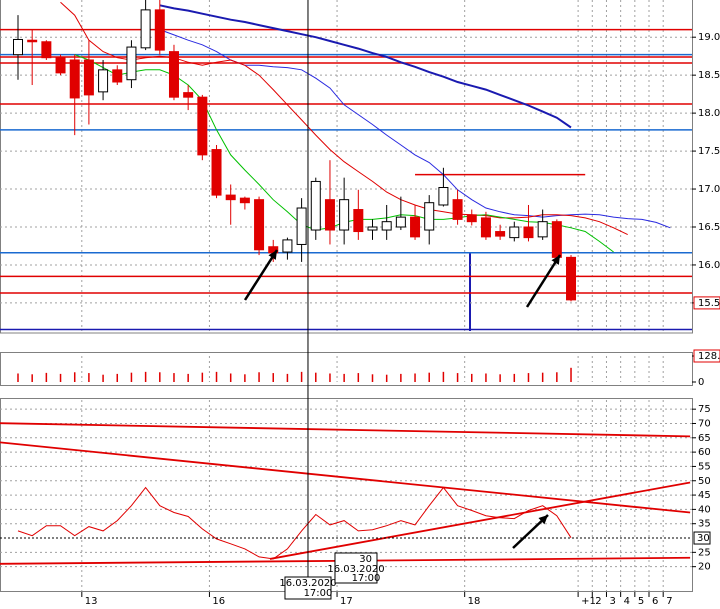 The height and width of the screenshot is (609, 720). What do you see at coordinates (307, 583) in the screenshot?
I see `crosshair-date: 16.03.2020` at bounding box center [307, 583].